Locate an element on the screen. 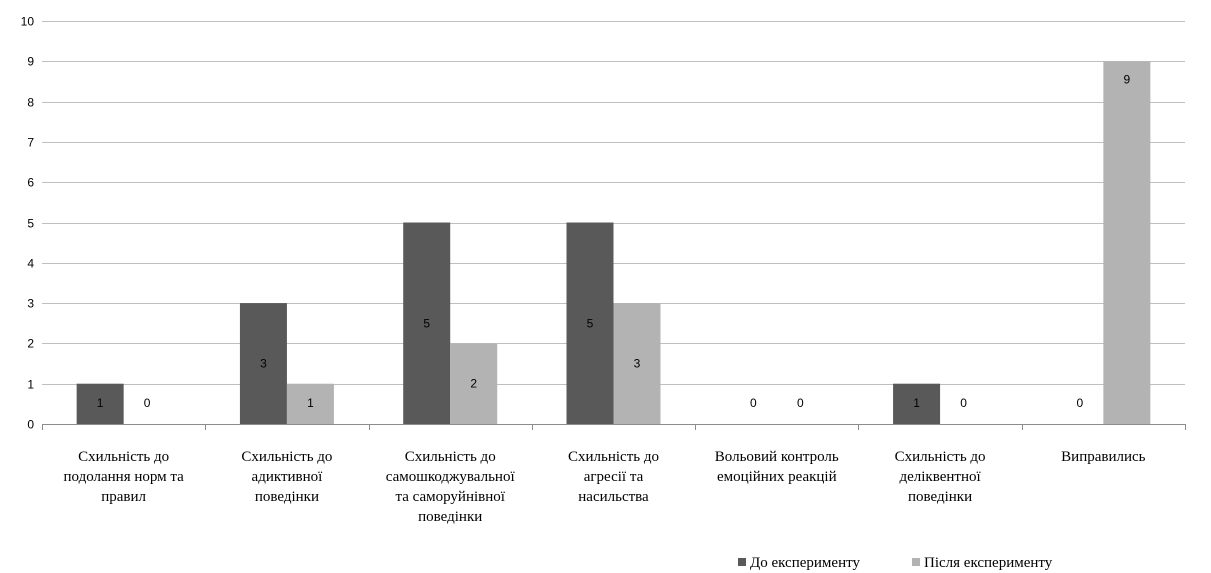  y-tick-label: 0 is located at coordinates (30, 425).